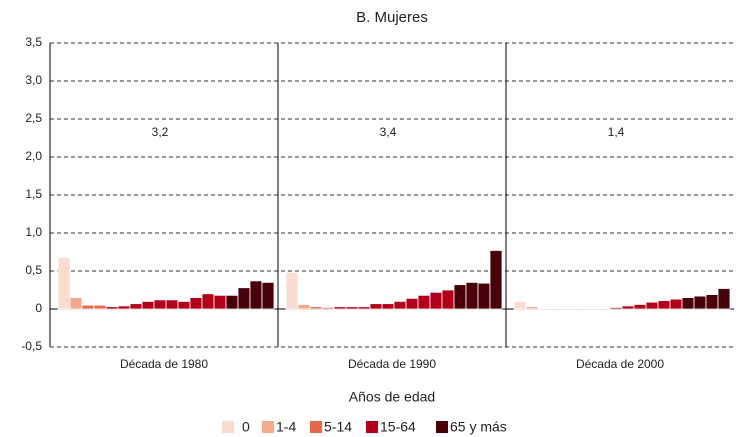 Image resolution: width=736 pixels, height=437 pixels. Describe the element at coordinates (286, 427) in the screenshot. I see `legend-label: 1-4` at that location.